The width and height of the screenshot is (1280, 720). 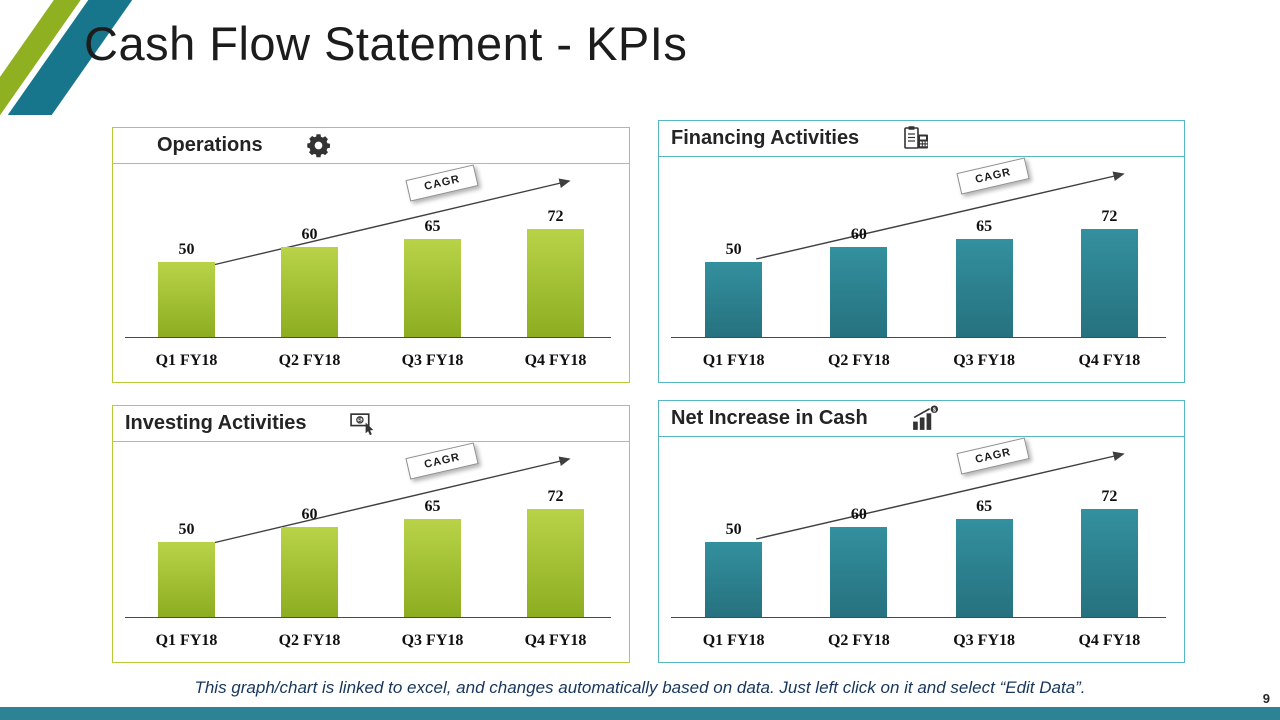 What do you see at coordinates (210, 145) in the screenshot?
I see `panel-title: Operations` at bounding box center [210, 145].